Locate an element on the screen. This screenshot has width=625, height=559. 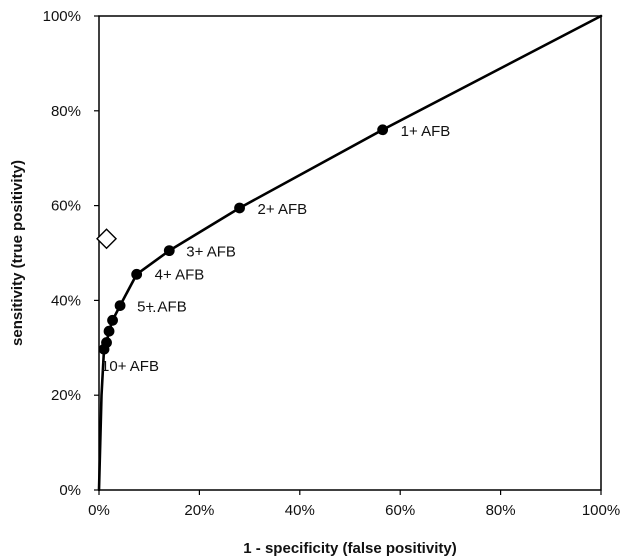
y-tick-label: 100% is located at coordinates (62, 16).